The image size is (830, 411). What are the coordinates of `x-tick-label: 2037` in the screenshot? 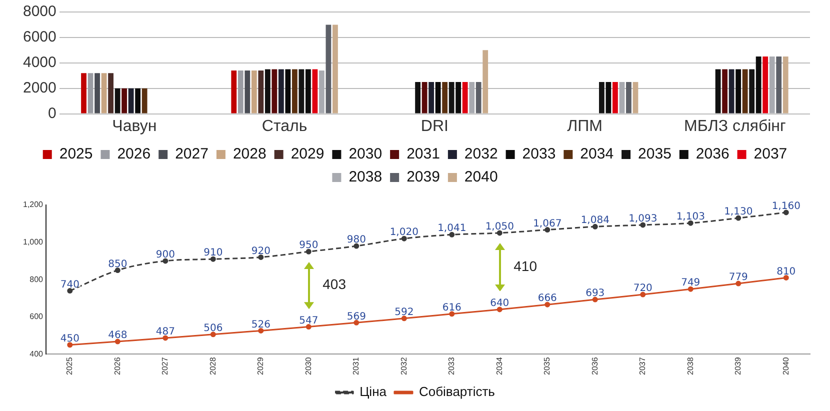 It's located at (643, 365).